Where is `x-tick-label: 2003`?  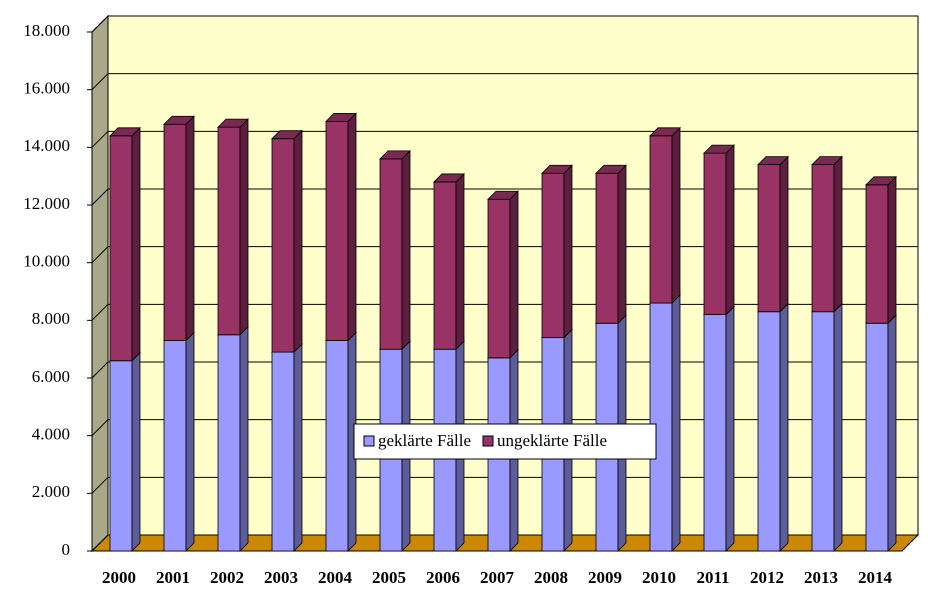
x-tick-label: 2003 is located at coordinates (281, 577).